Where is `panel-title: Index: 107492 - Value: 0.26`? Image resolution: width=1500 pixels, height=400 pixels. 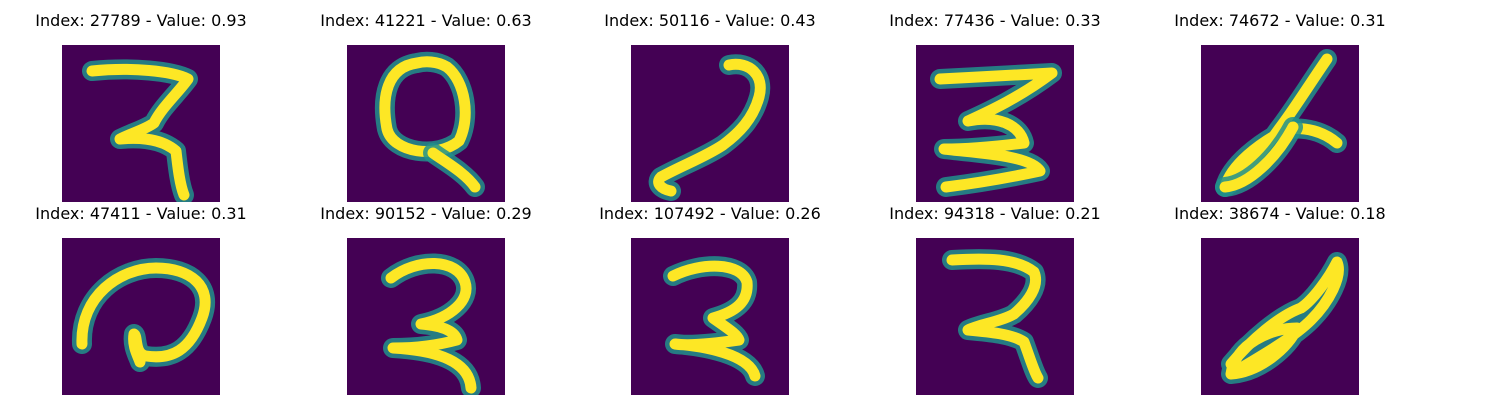
panel-title: Index: 107492 - Value: 0.26 is located at coordinates (710, 213).